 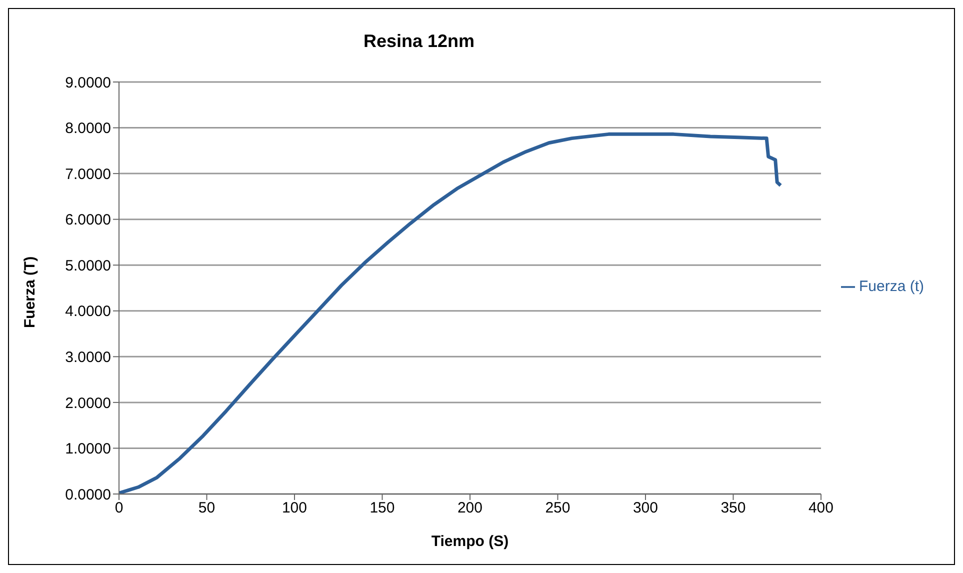 I want to click on x-tick-label: 250, so click(x=557, y=508).